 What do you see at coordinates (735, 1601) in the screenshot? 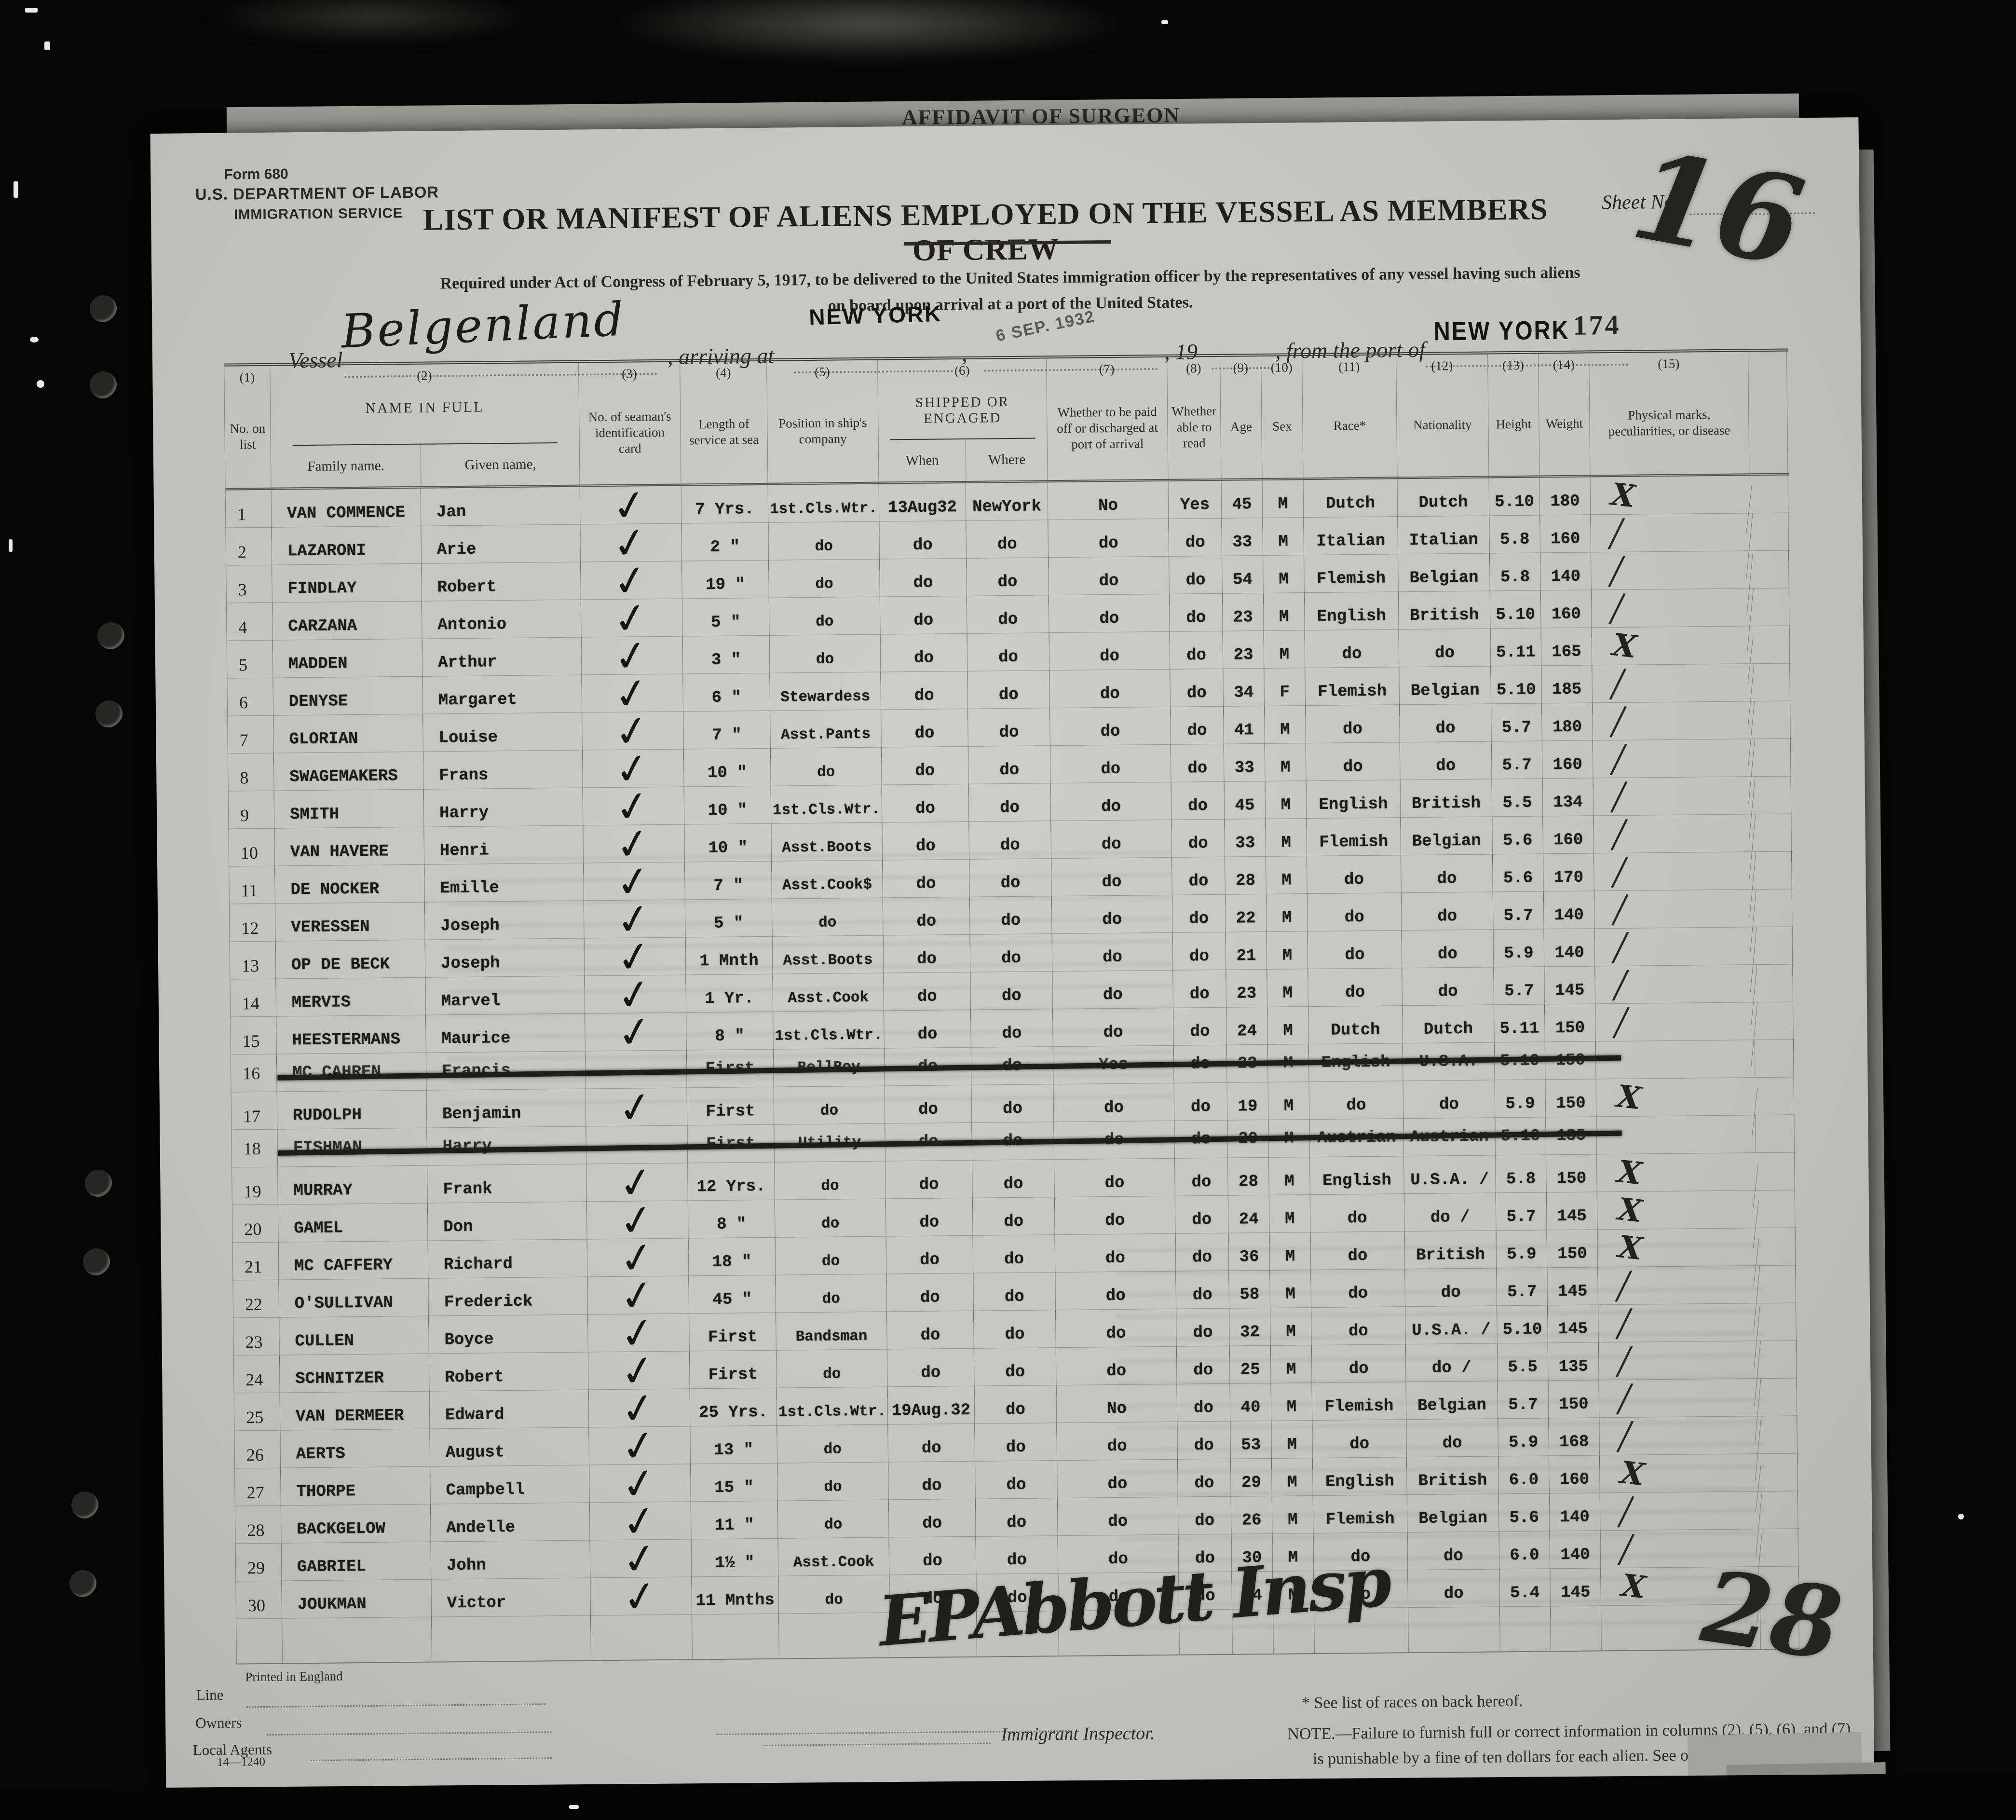
I see `cell-service: 11 Mnths` at bounding box center [735, 1601].